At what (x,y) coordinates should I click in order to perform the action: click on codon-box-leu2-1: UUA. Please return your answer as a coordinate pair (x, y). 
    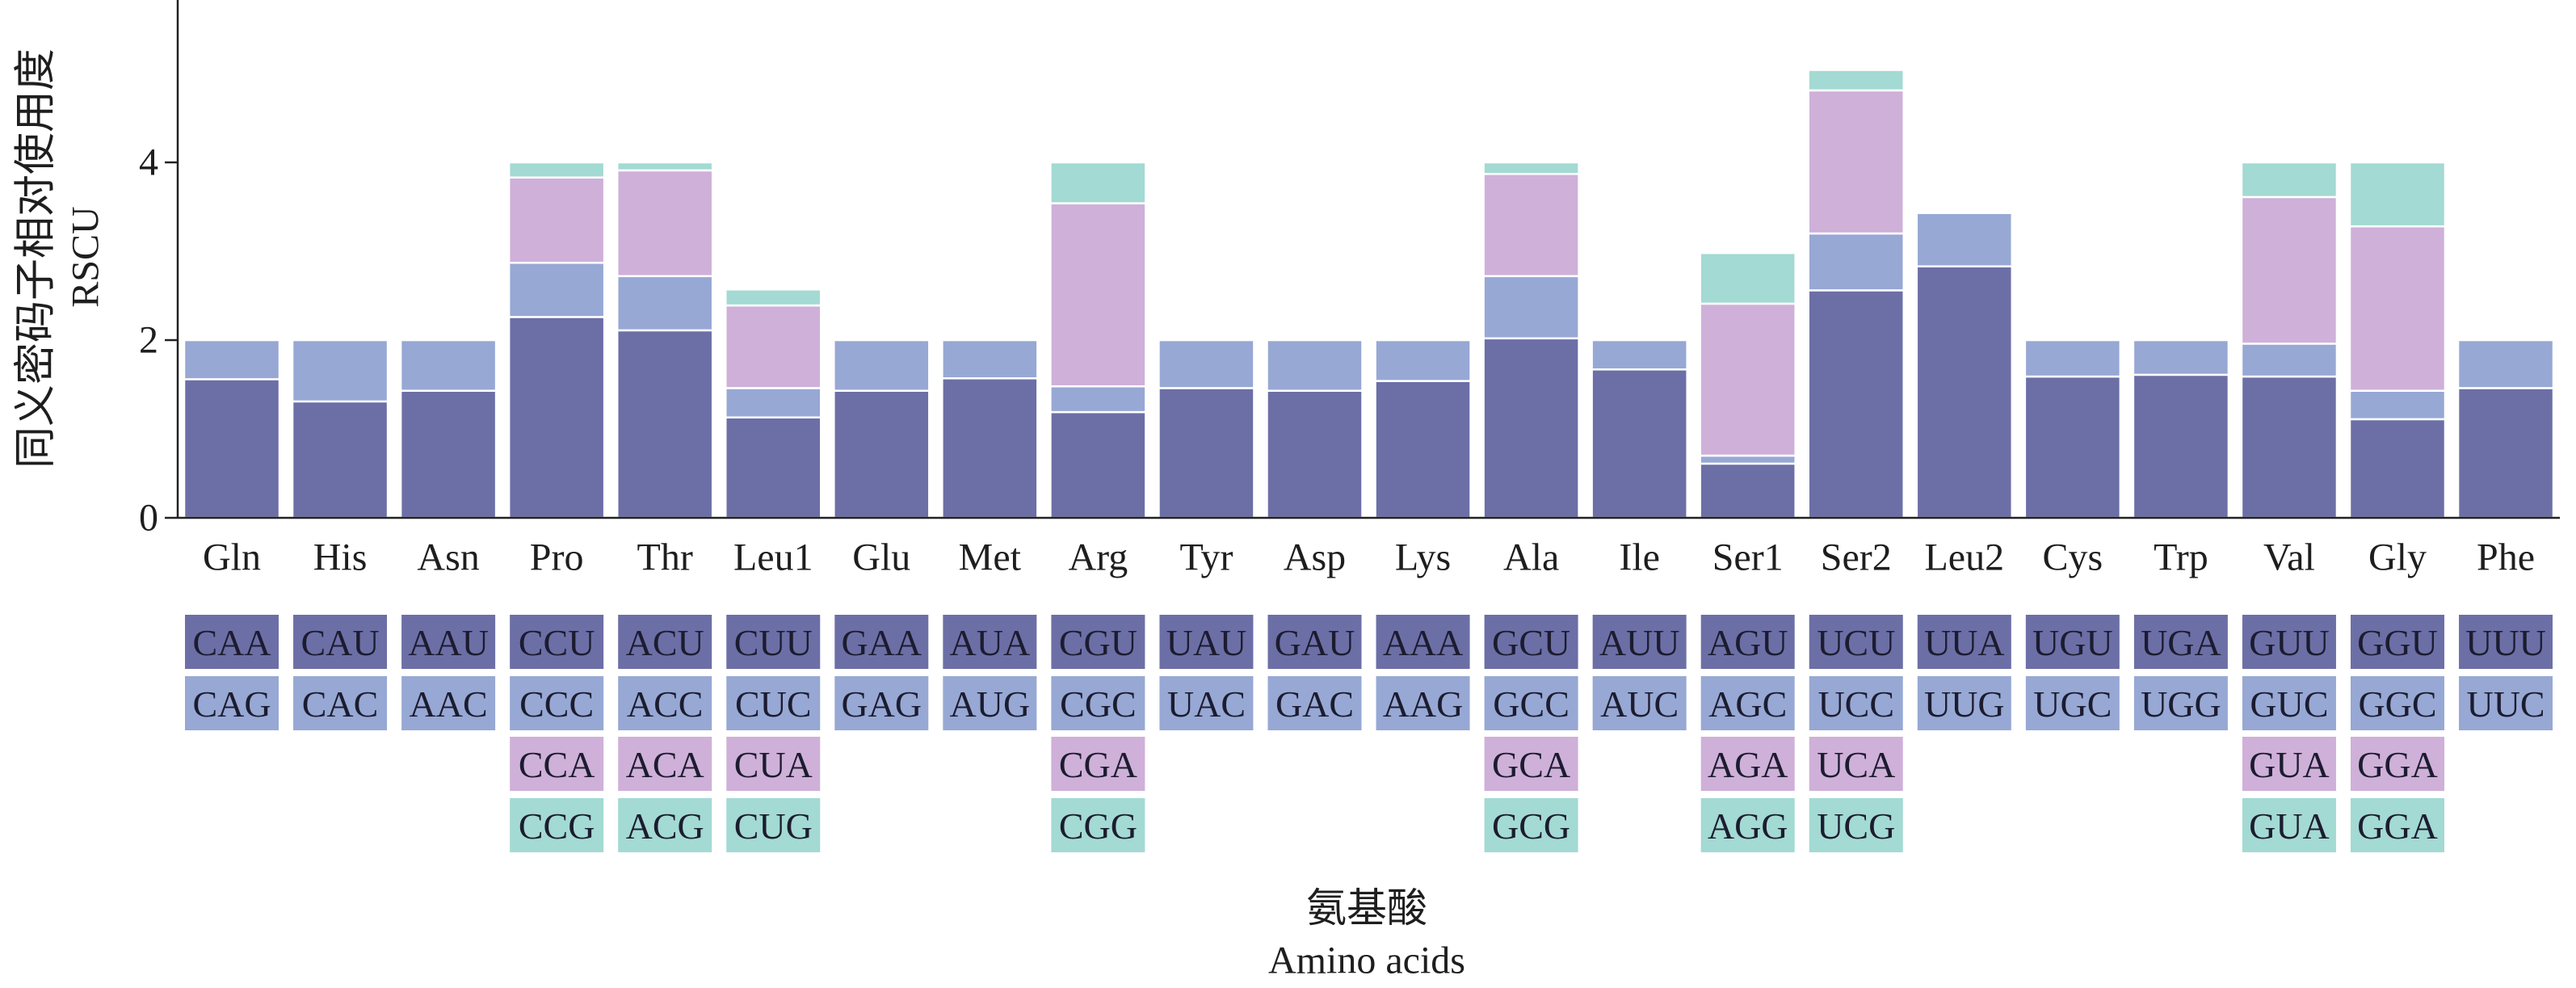
    Looking at the image, I should click on (1964, 642).